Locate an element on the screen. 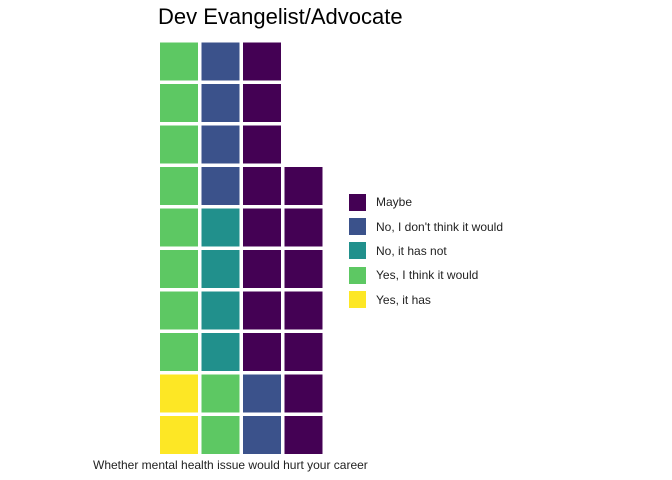  legend-swatch-yes-has is located at coordinates (357, 300).